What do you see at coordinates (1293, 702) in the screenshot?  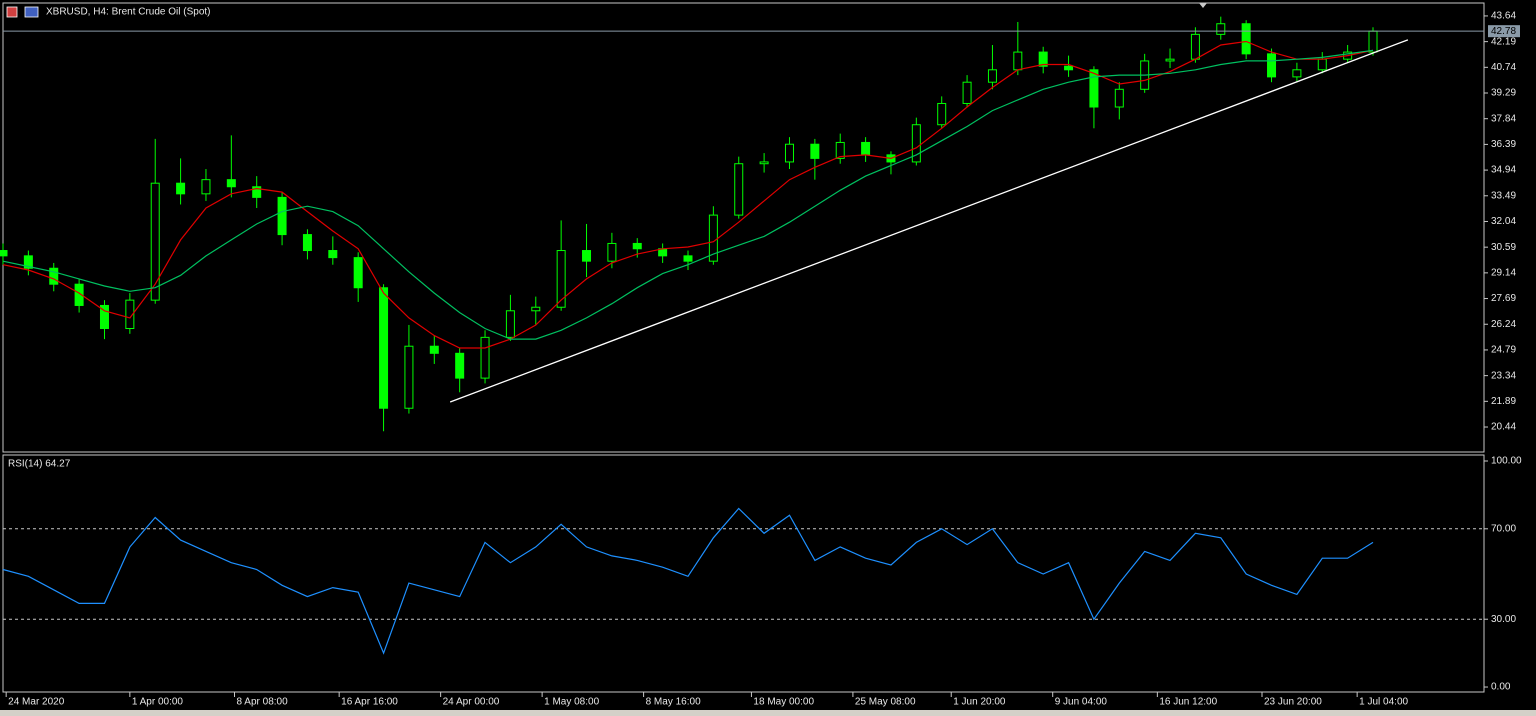 I see `x-tick-label: 23 Jun 20:00` at bounding box center [1293, 702].